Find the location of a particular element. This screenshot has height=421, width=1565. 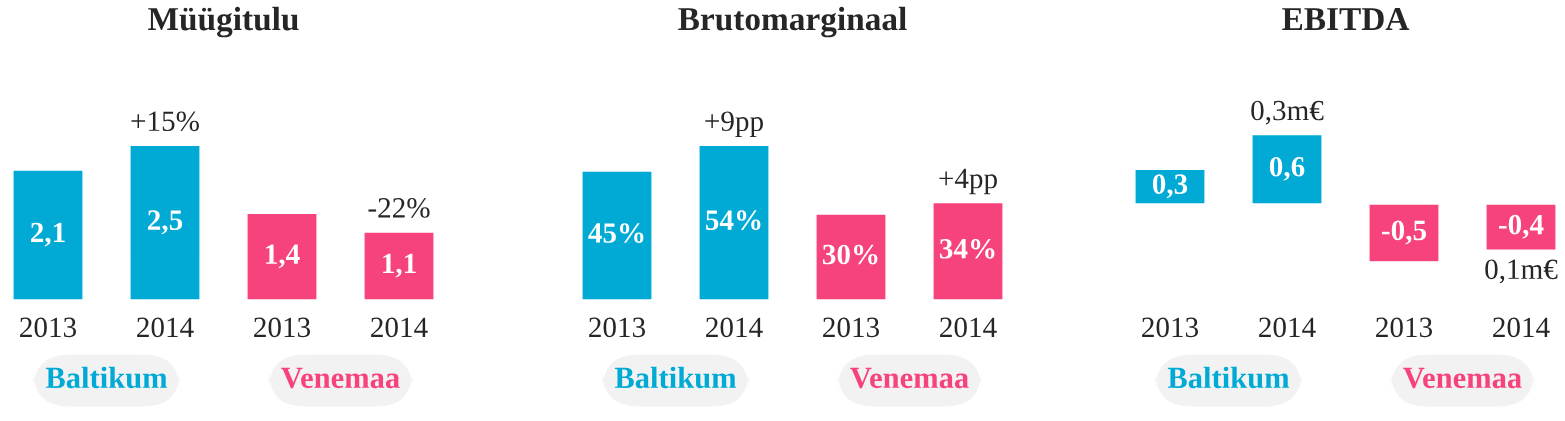

data-label: 45% is located at coordinates (616, 233).